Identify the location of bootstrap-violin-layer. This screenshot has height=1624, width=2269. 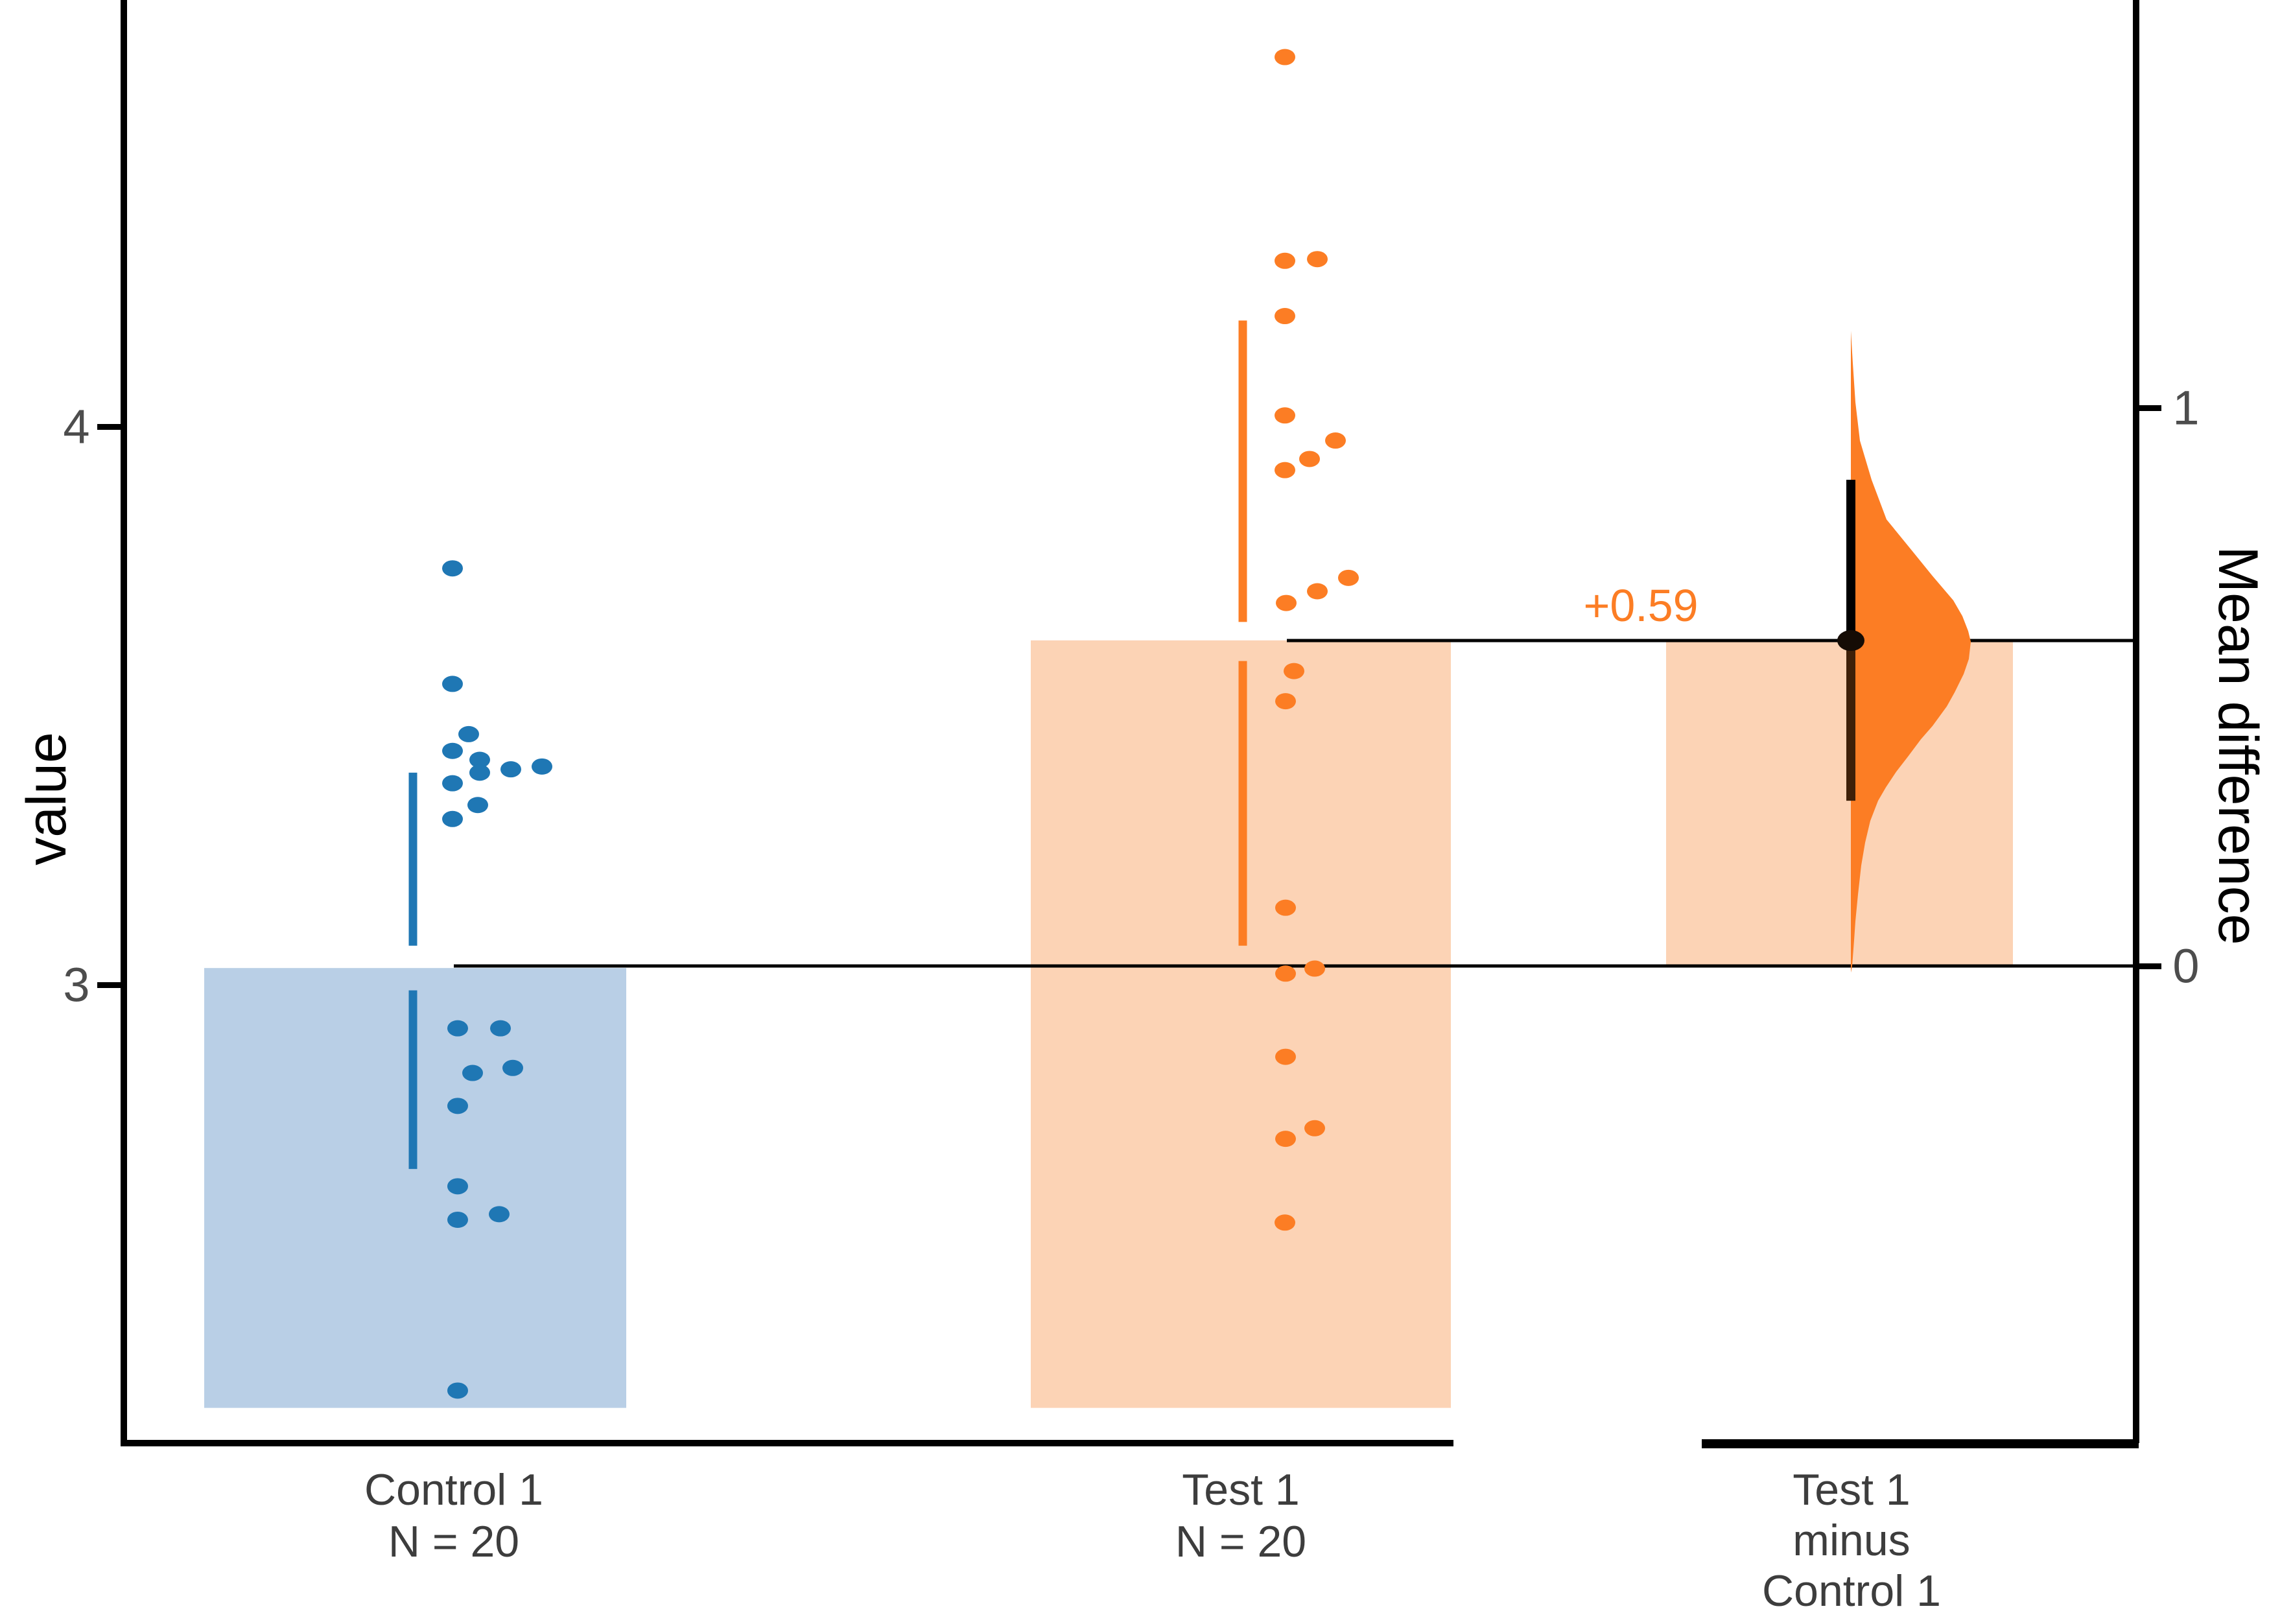
(1911, 652).